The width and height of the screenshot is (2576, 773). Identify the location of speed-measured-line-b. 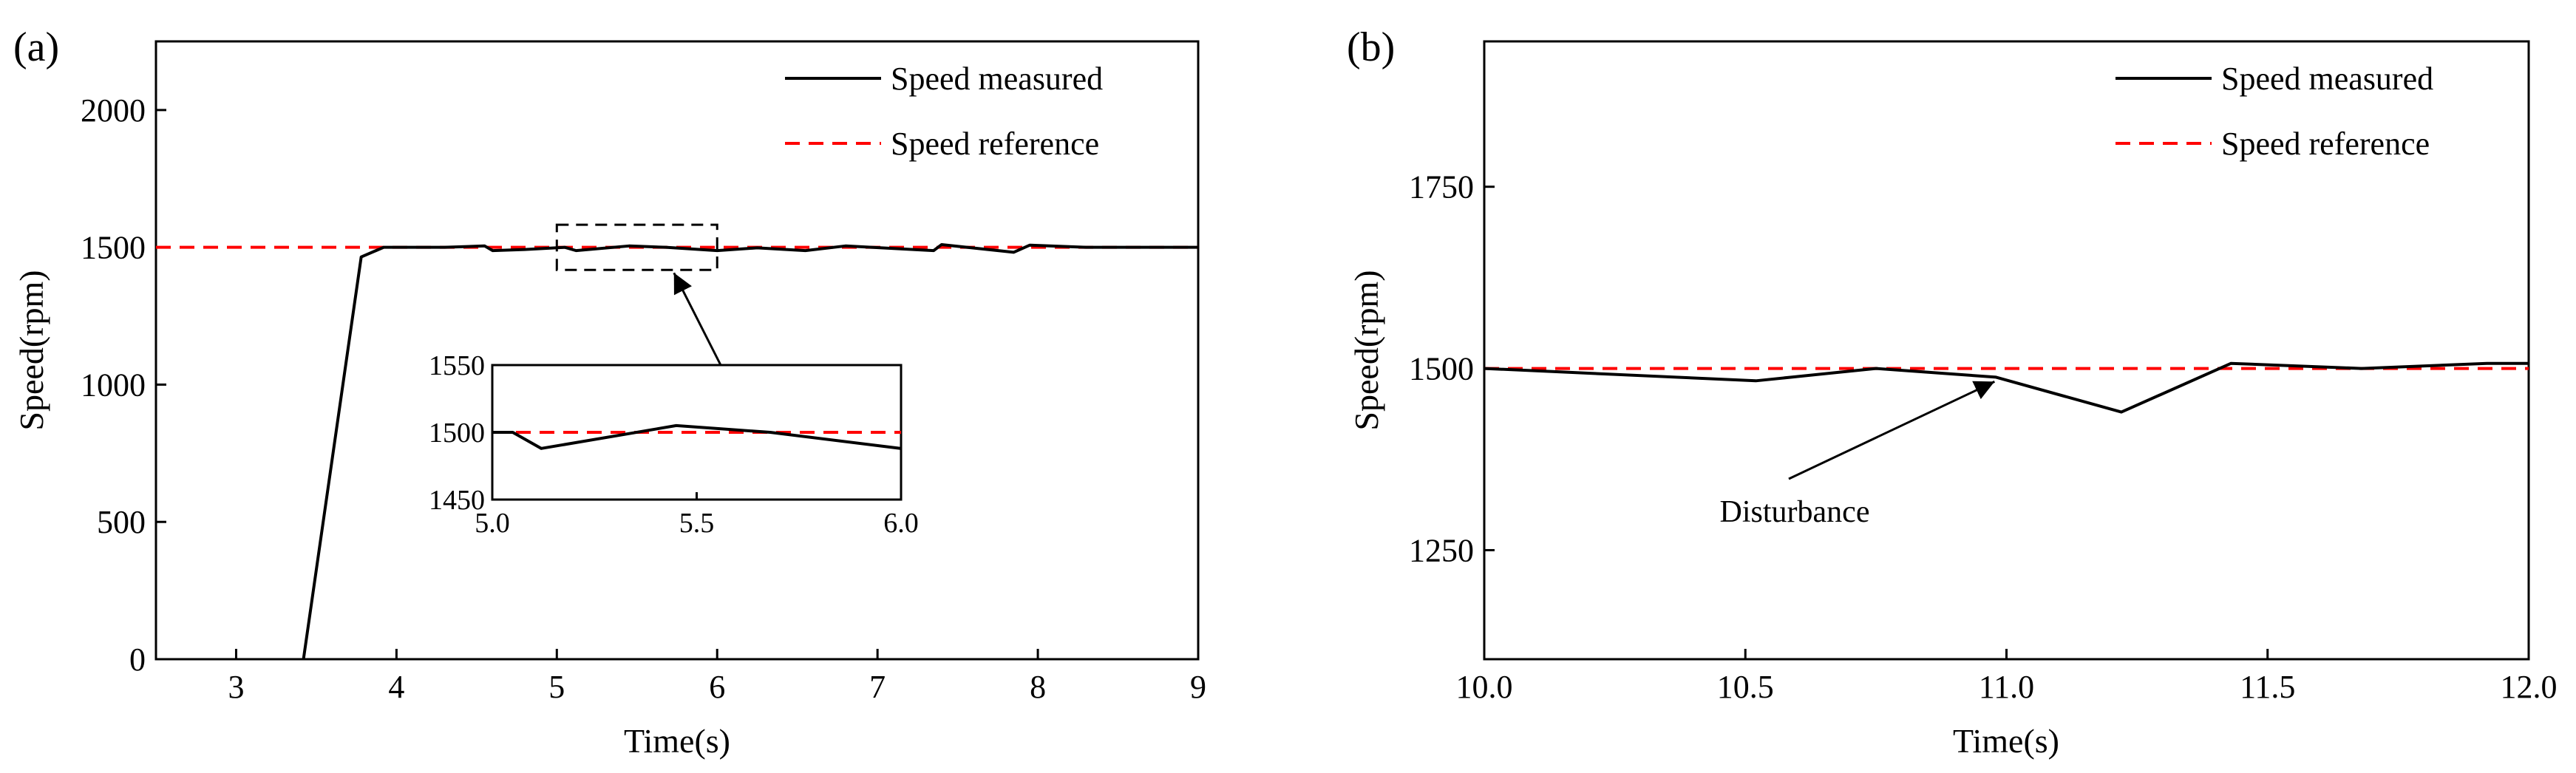
(2006, 388).